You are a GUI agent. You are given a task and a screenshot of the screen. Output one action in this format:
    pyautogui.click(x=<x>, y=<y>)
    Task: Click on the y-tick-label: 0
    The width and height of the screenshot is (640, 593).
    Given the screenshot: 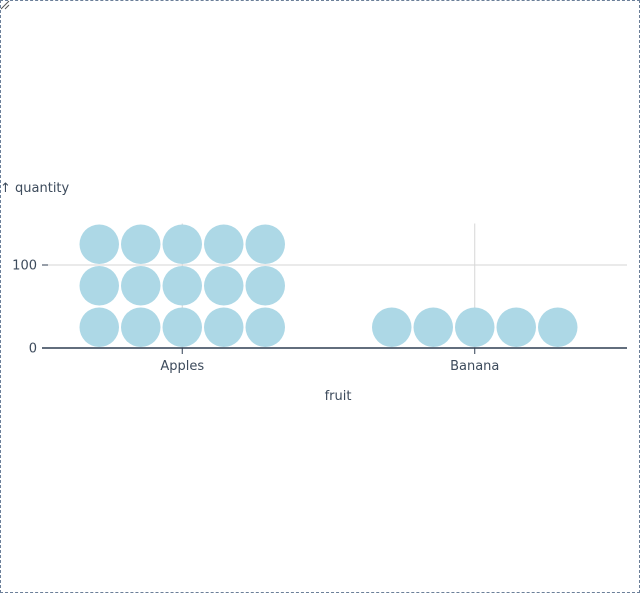 What is the action you would take?
    pyautogui.click(x=33, y=349)
    